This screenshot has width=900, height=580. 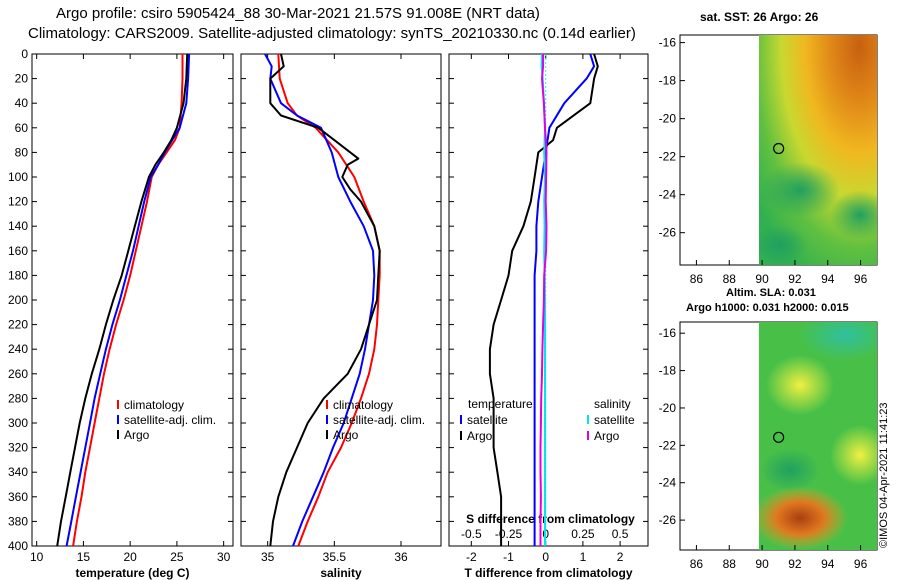 I want to click on sst-map, so click(x=778, y=150).